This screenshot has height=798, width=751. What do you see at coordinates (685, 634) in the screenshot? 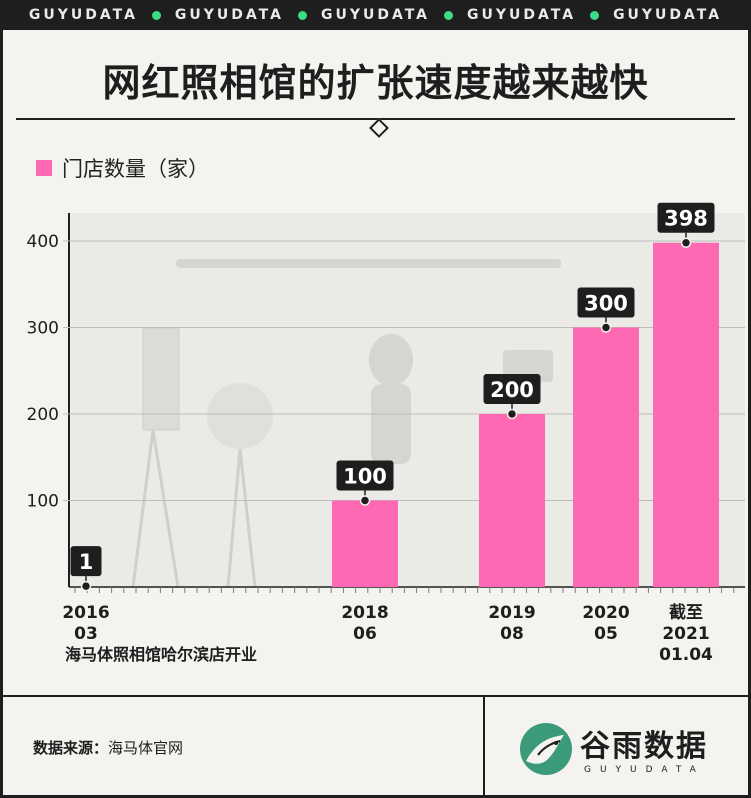
I see `x-tick-label: 2021` at bounding box center [685, 634].